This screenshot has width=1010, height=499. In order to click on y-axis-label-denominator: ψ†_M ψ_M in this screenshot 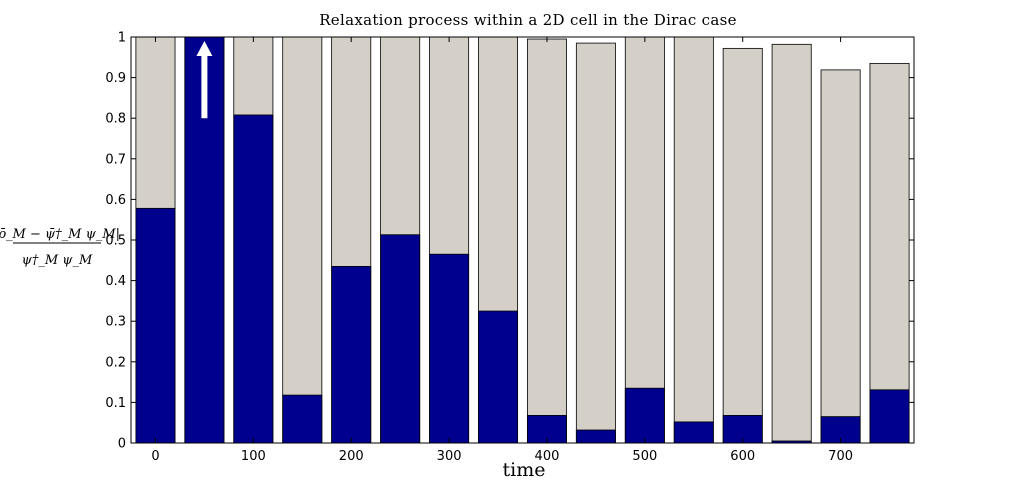, I will do `click(57, 260)`.